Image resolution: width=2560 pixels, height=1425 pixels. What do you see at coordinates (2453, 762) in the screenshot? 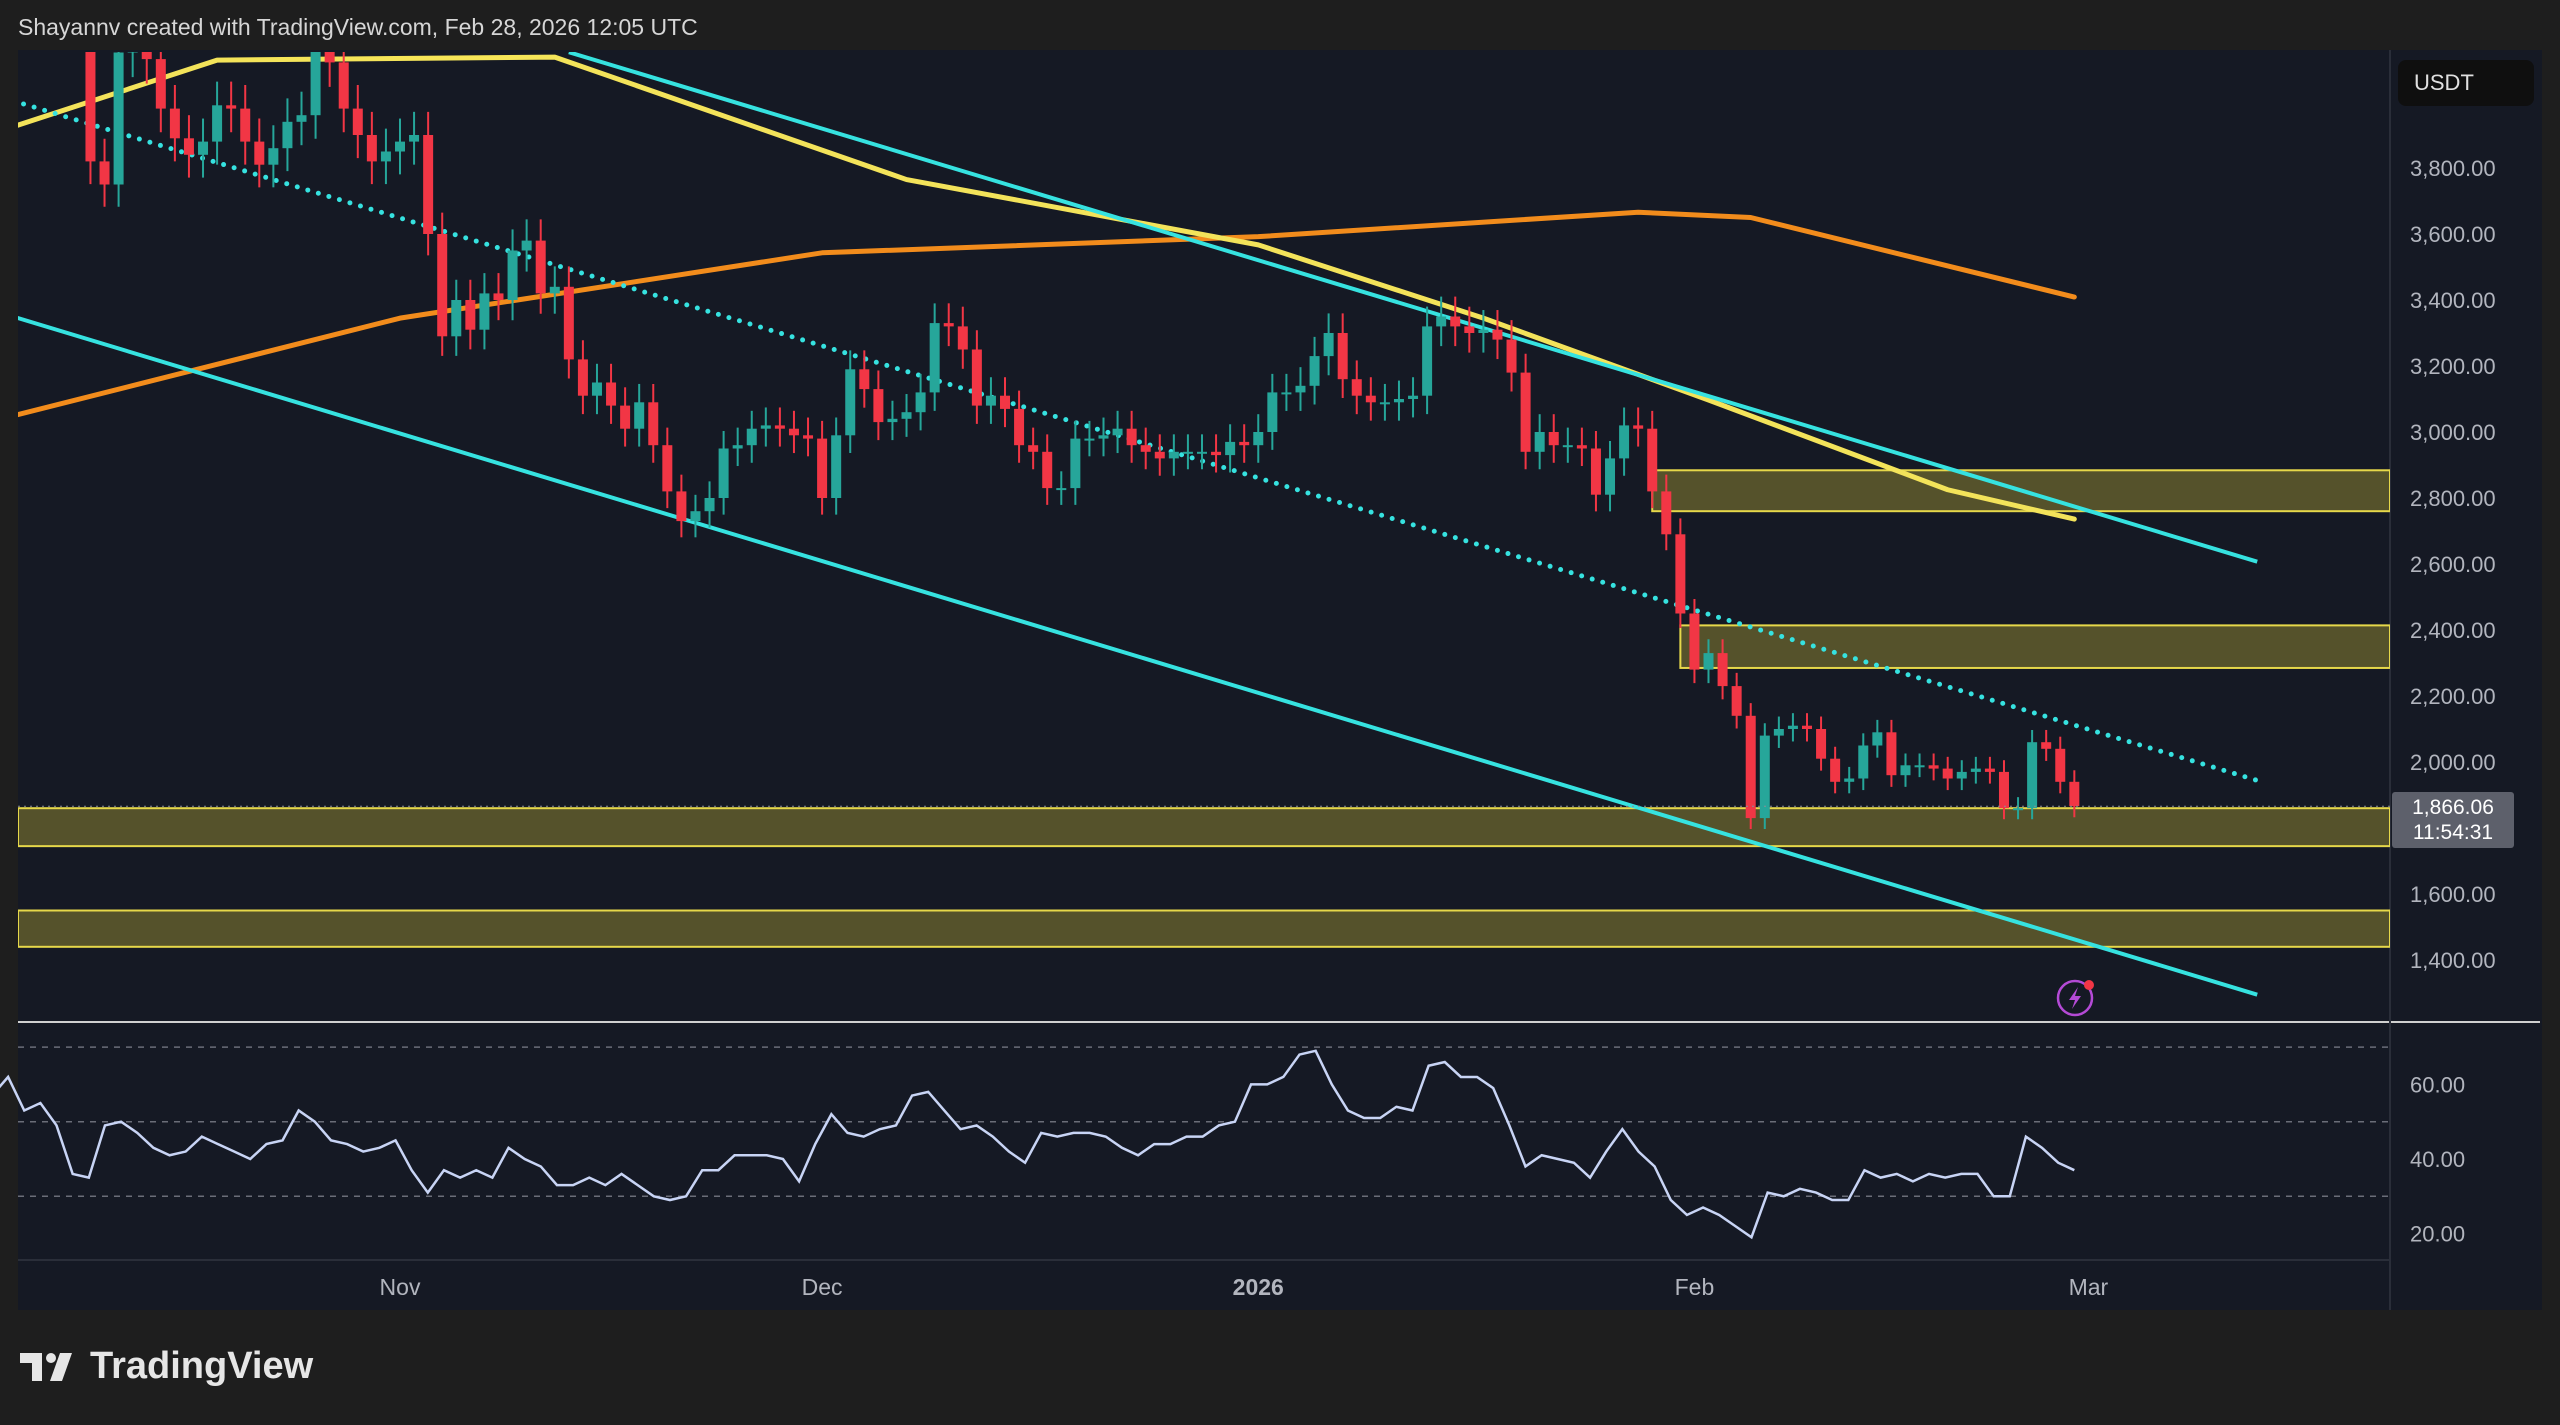
I see `price-tick-label: 2,000.00` at bounding box center [2453, 762].